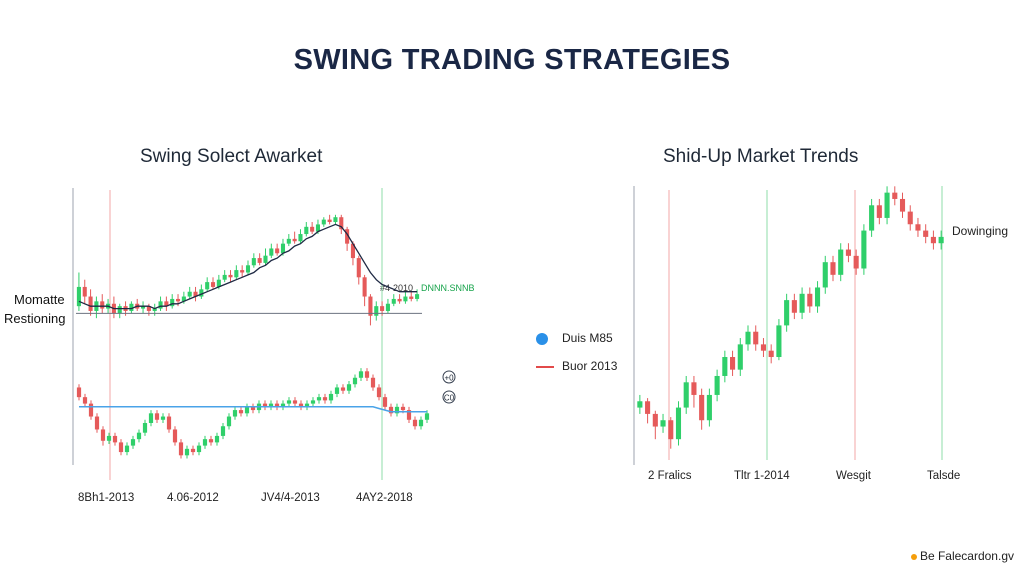  Describe the element at coordinates (193, 498) in the screenshot. I see `x-tick-left-2: 4.06-2012` at that location.